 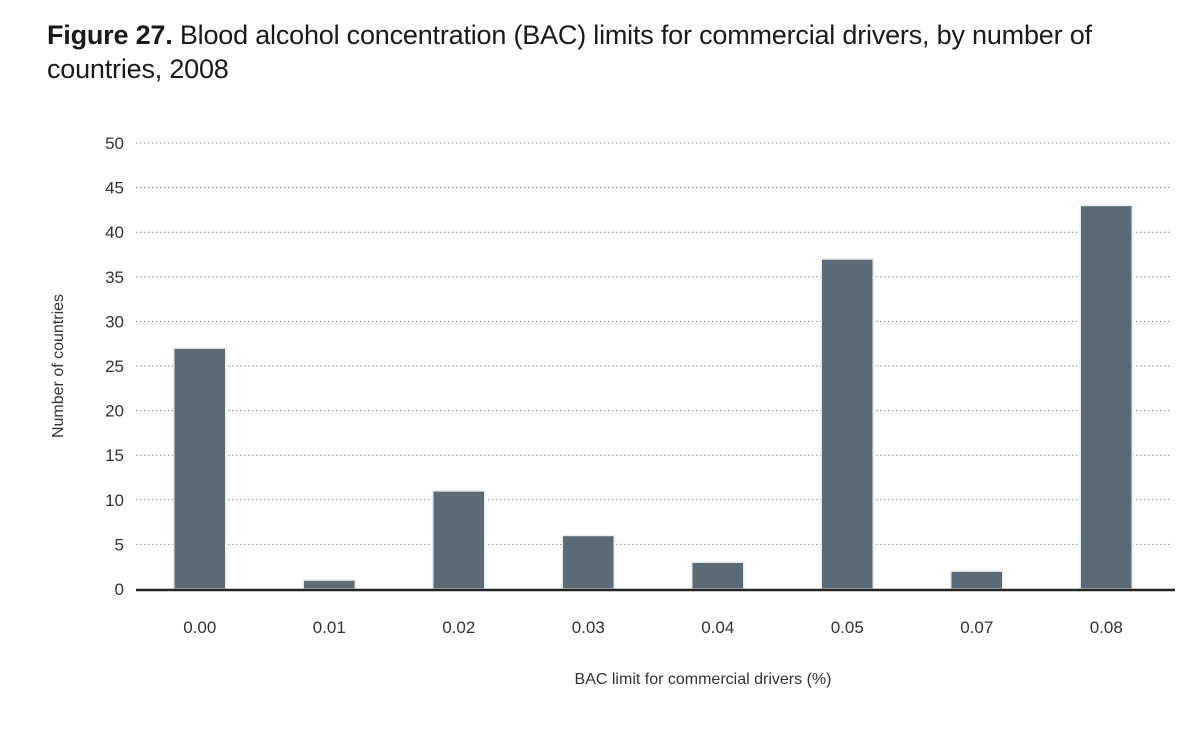 I want to click on y-axis-ticks: 0 5 10 15 20 25 30 35 40 45 50, so click(x=114, y=366).